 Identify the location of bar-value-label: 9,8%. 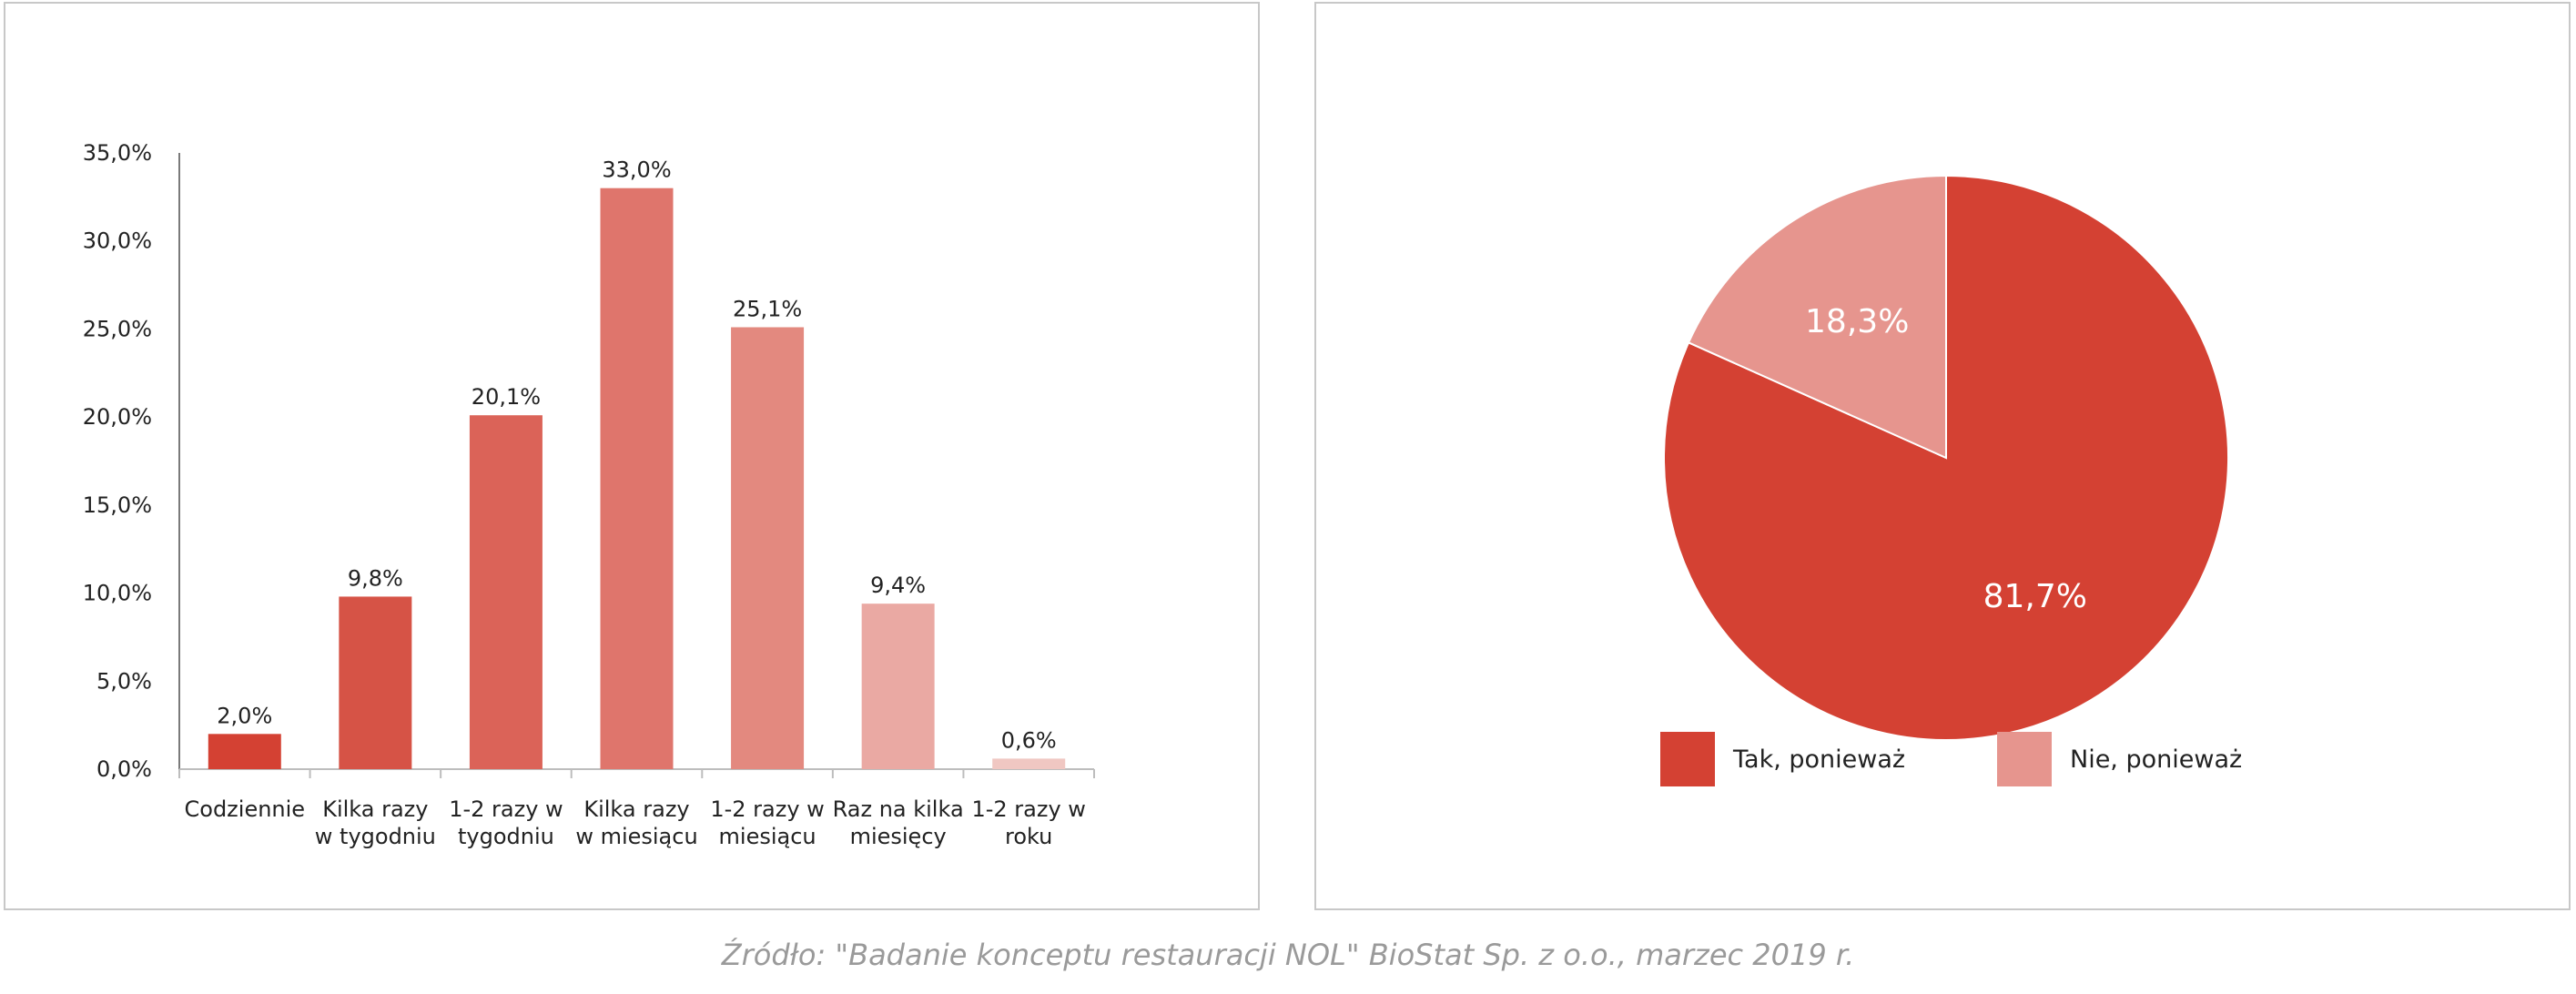
(375, 578).